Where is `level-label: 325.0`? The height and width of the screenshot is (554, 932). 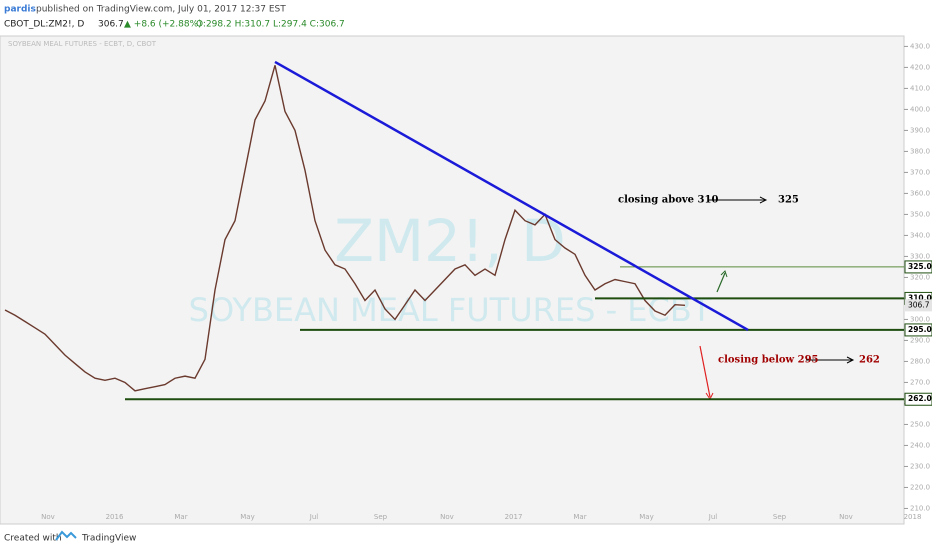
level-label: 325.0 is located at coordinates (920, 266).